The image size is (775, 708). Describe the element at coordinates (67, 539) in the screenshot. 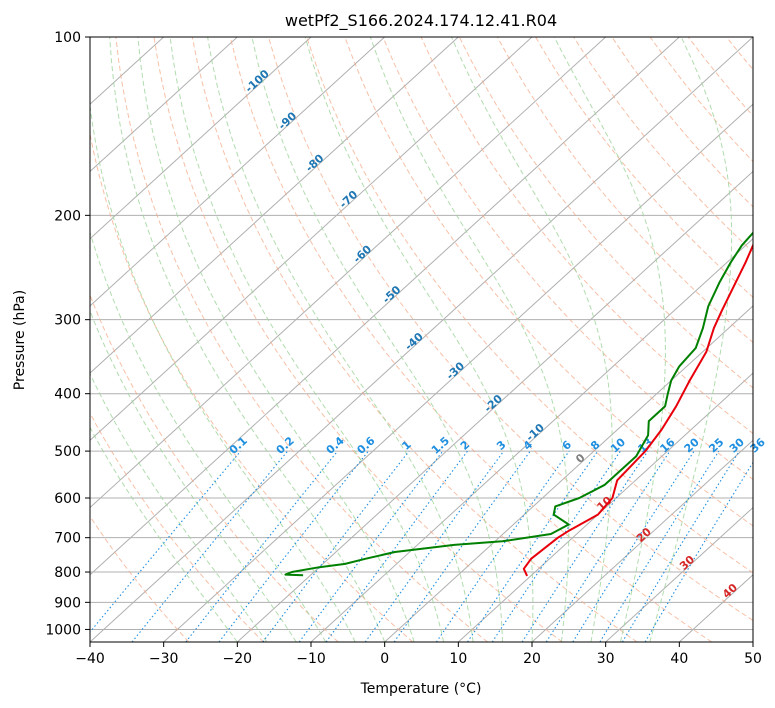

I see `y-tick-label: 700` at that location.